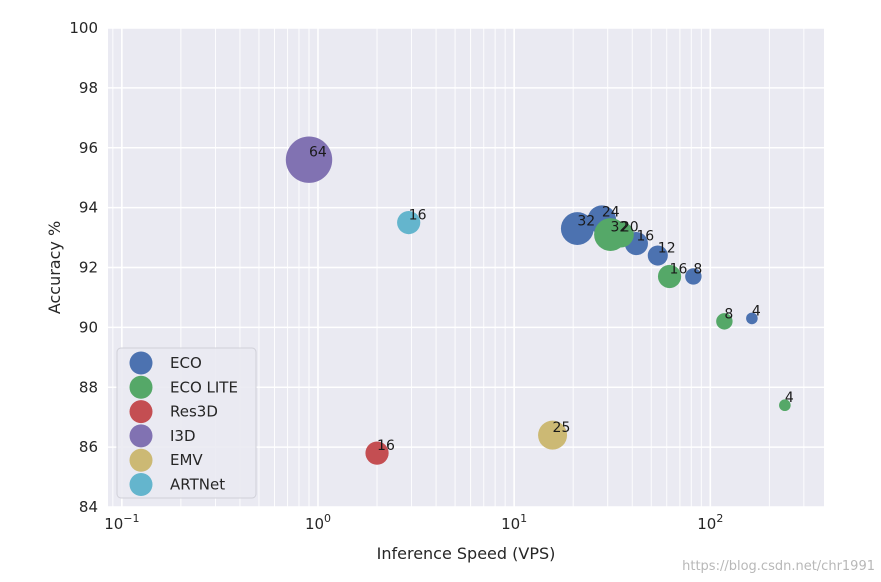  Describe the element at coordinates (611, 213) in the screenshot. I see `data-point-label: 24` at that location.